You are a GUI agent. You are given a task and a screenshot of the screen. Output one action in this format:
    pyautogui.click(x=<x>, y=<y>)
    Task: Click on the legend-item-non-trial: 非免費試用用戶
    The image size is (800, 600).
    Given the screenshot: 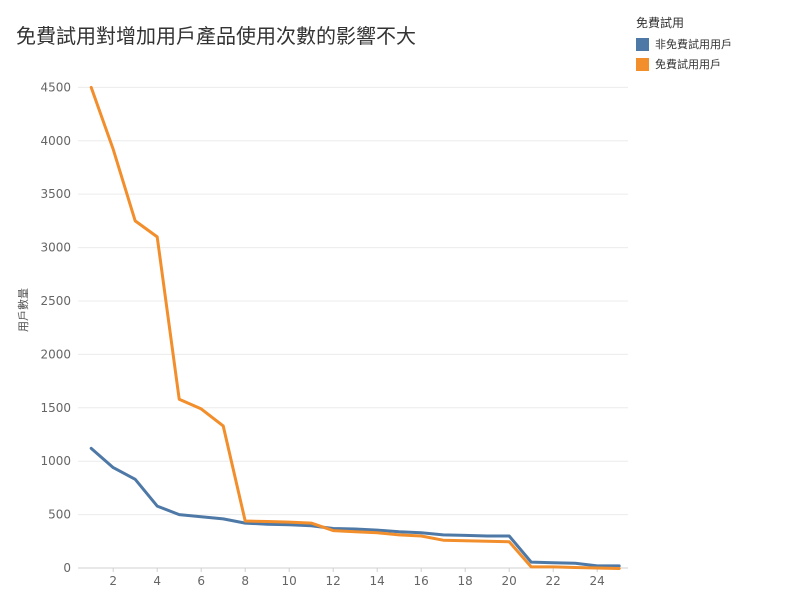 What is the action you would take?
    pyautogui.click(x=684, y=44)
    